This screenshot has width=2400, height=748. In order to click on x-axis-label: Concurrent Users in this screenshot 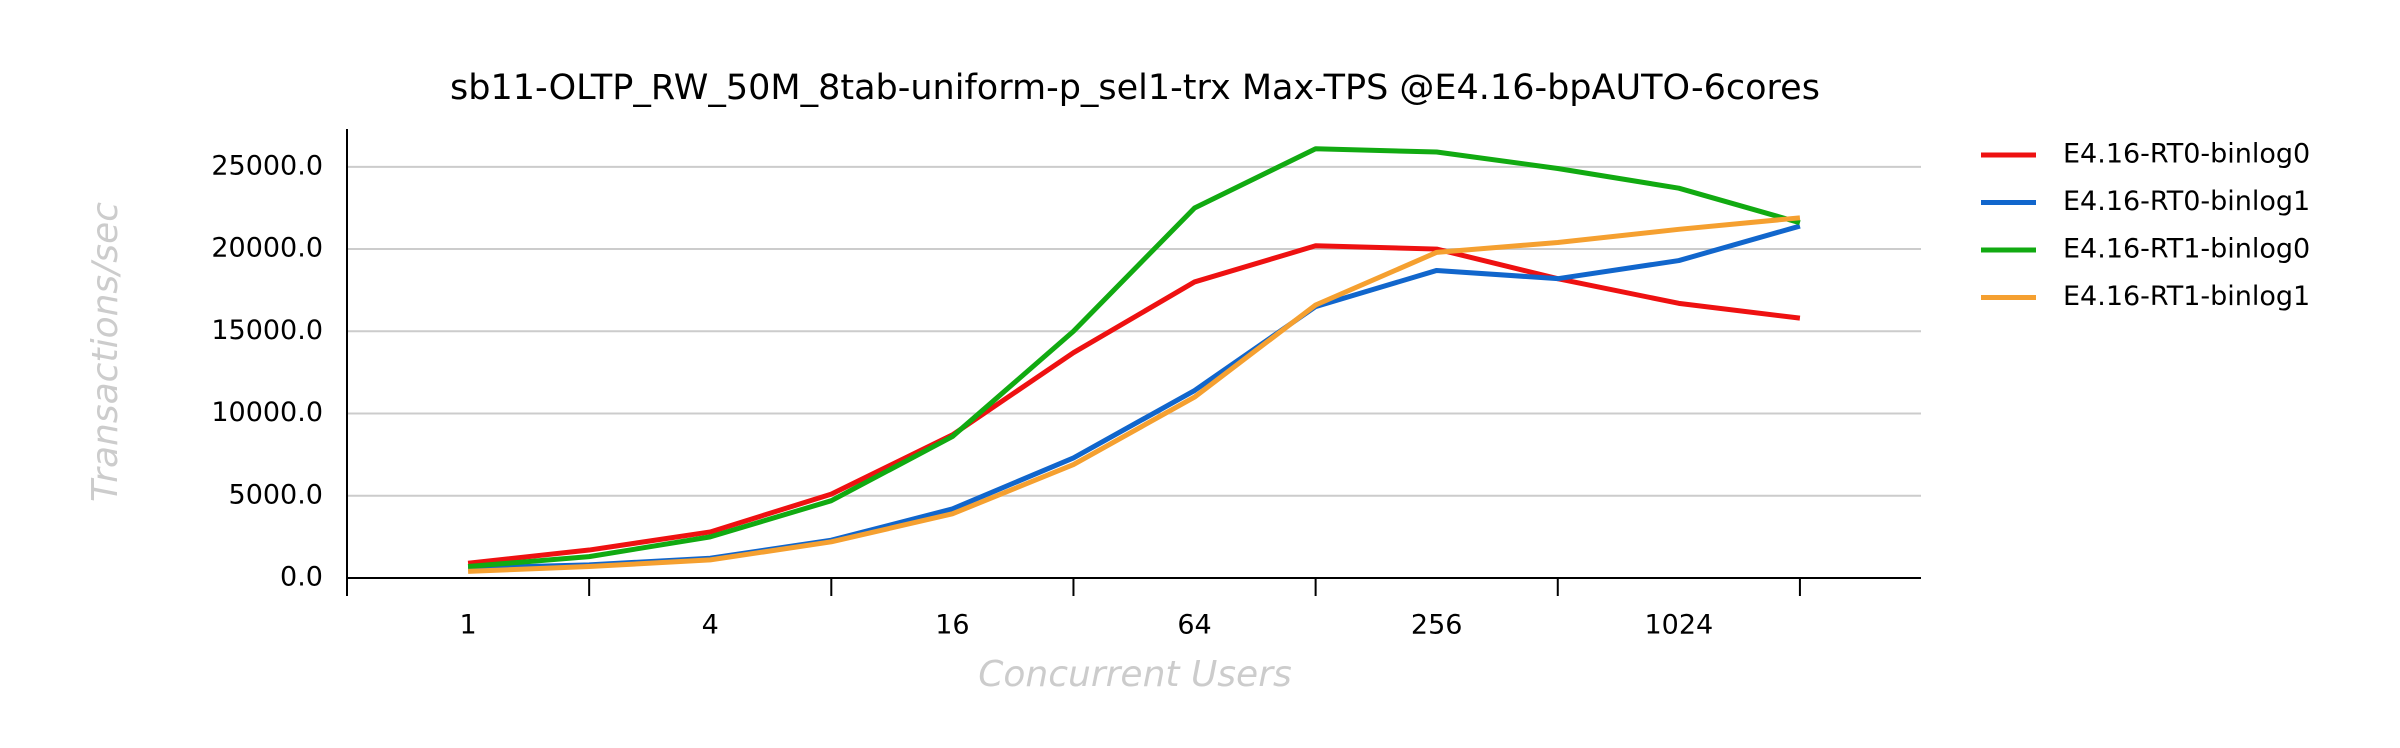, I will do `click(1135, 674)`.